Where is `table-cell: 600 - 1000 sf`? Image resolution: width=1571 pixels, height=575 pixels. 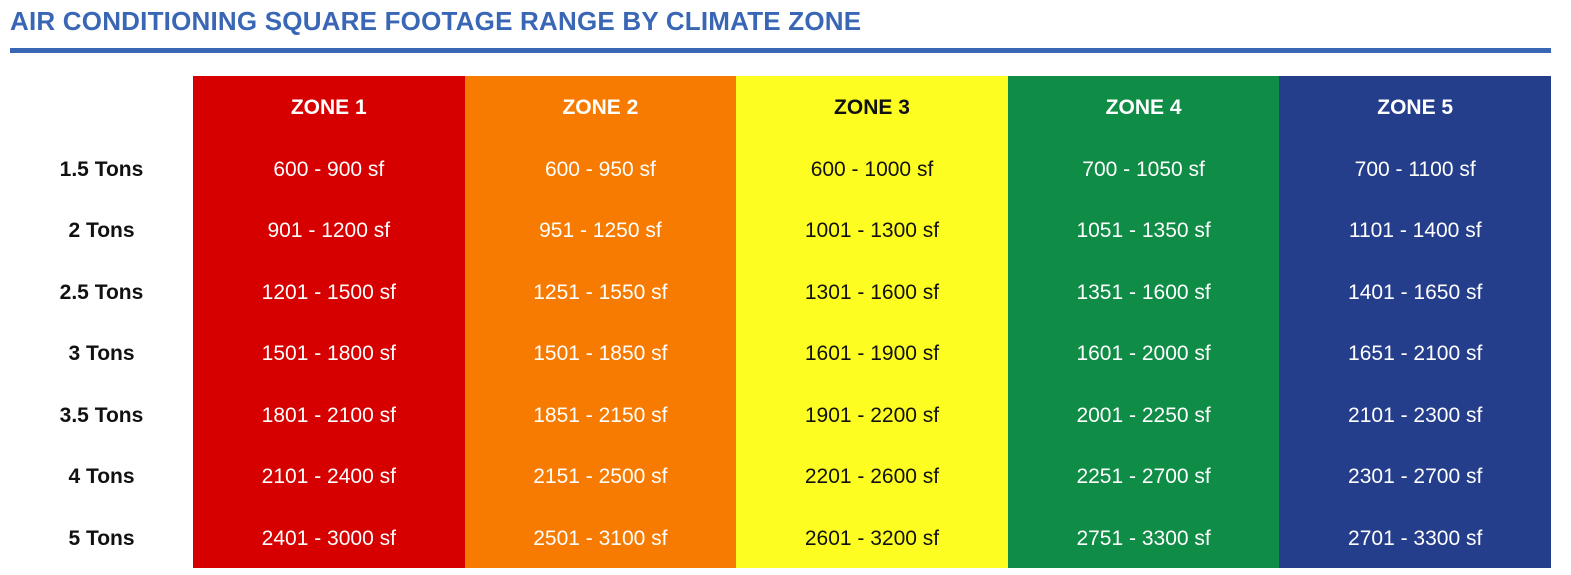
table-cell: 600 - 1000 sf is located at coordinates (872, 169).